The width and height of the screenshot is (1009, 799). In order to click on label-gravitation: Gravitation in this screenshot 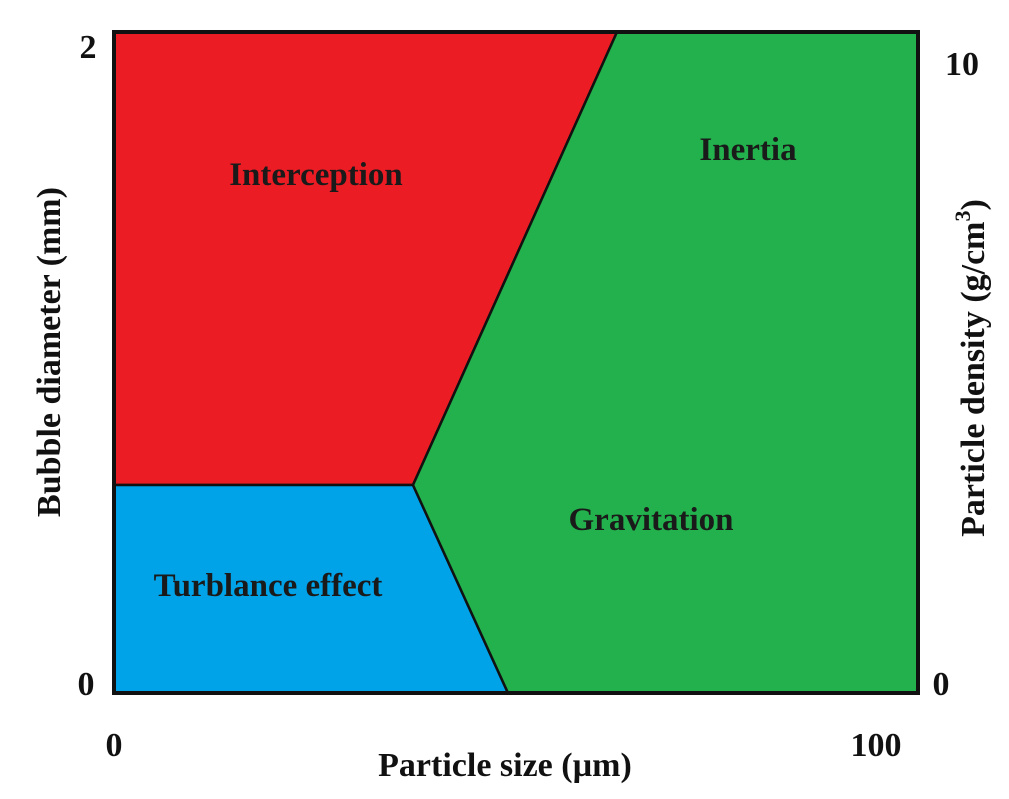, I will do `click(651, 520)`.